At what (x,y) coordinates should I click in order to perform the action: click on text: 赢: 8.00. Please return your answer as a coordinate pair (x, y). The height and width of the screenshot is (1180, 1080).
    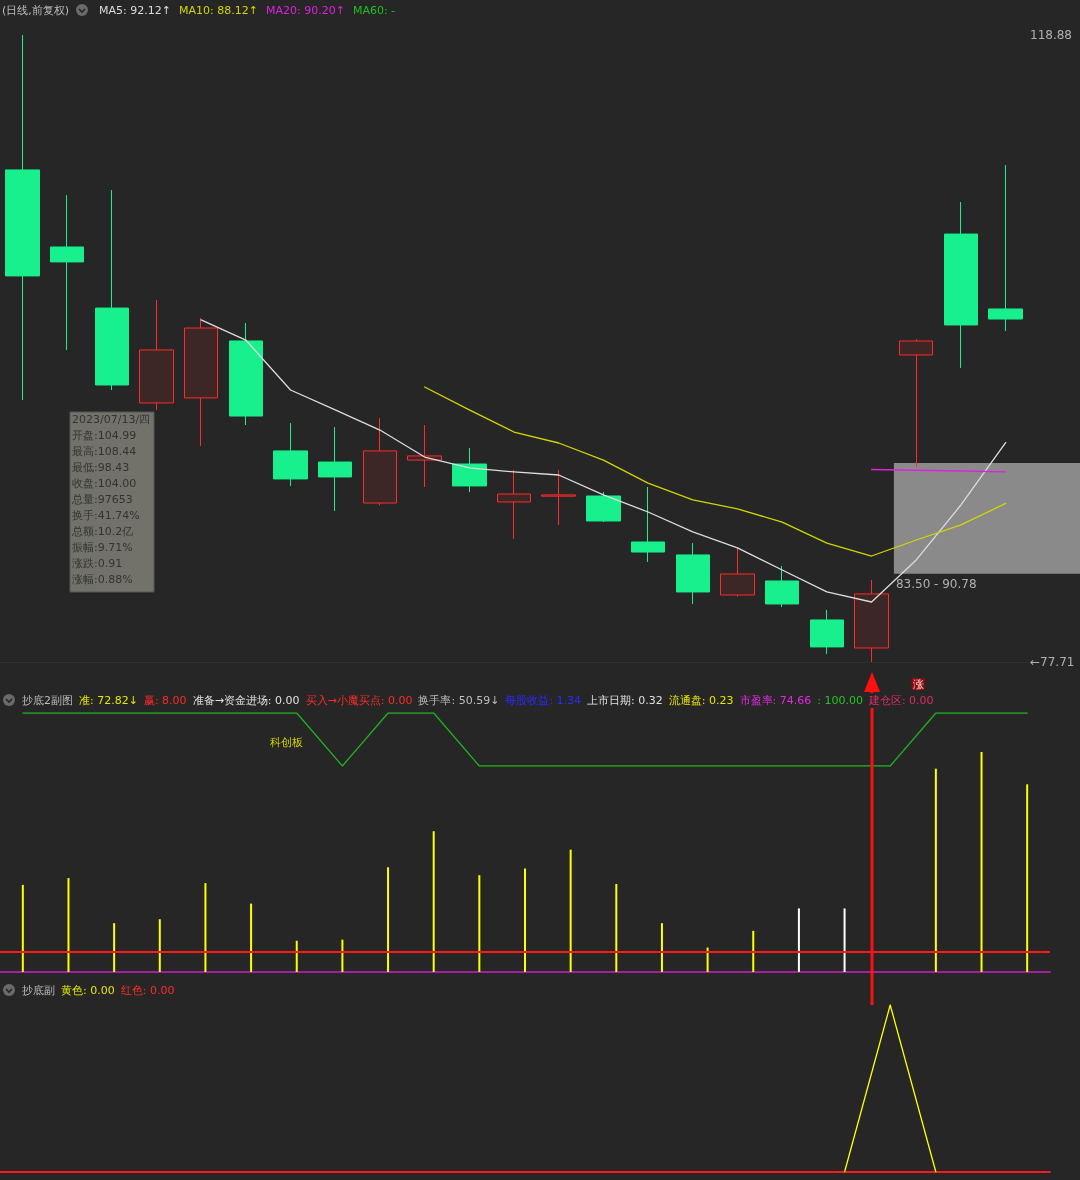
    Looking at the image, I should click on (165, 700).